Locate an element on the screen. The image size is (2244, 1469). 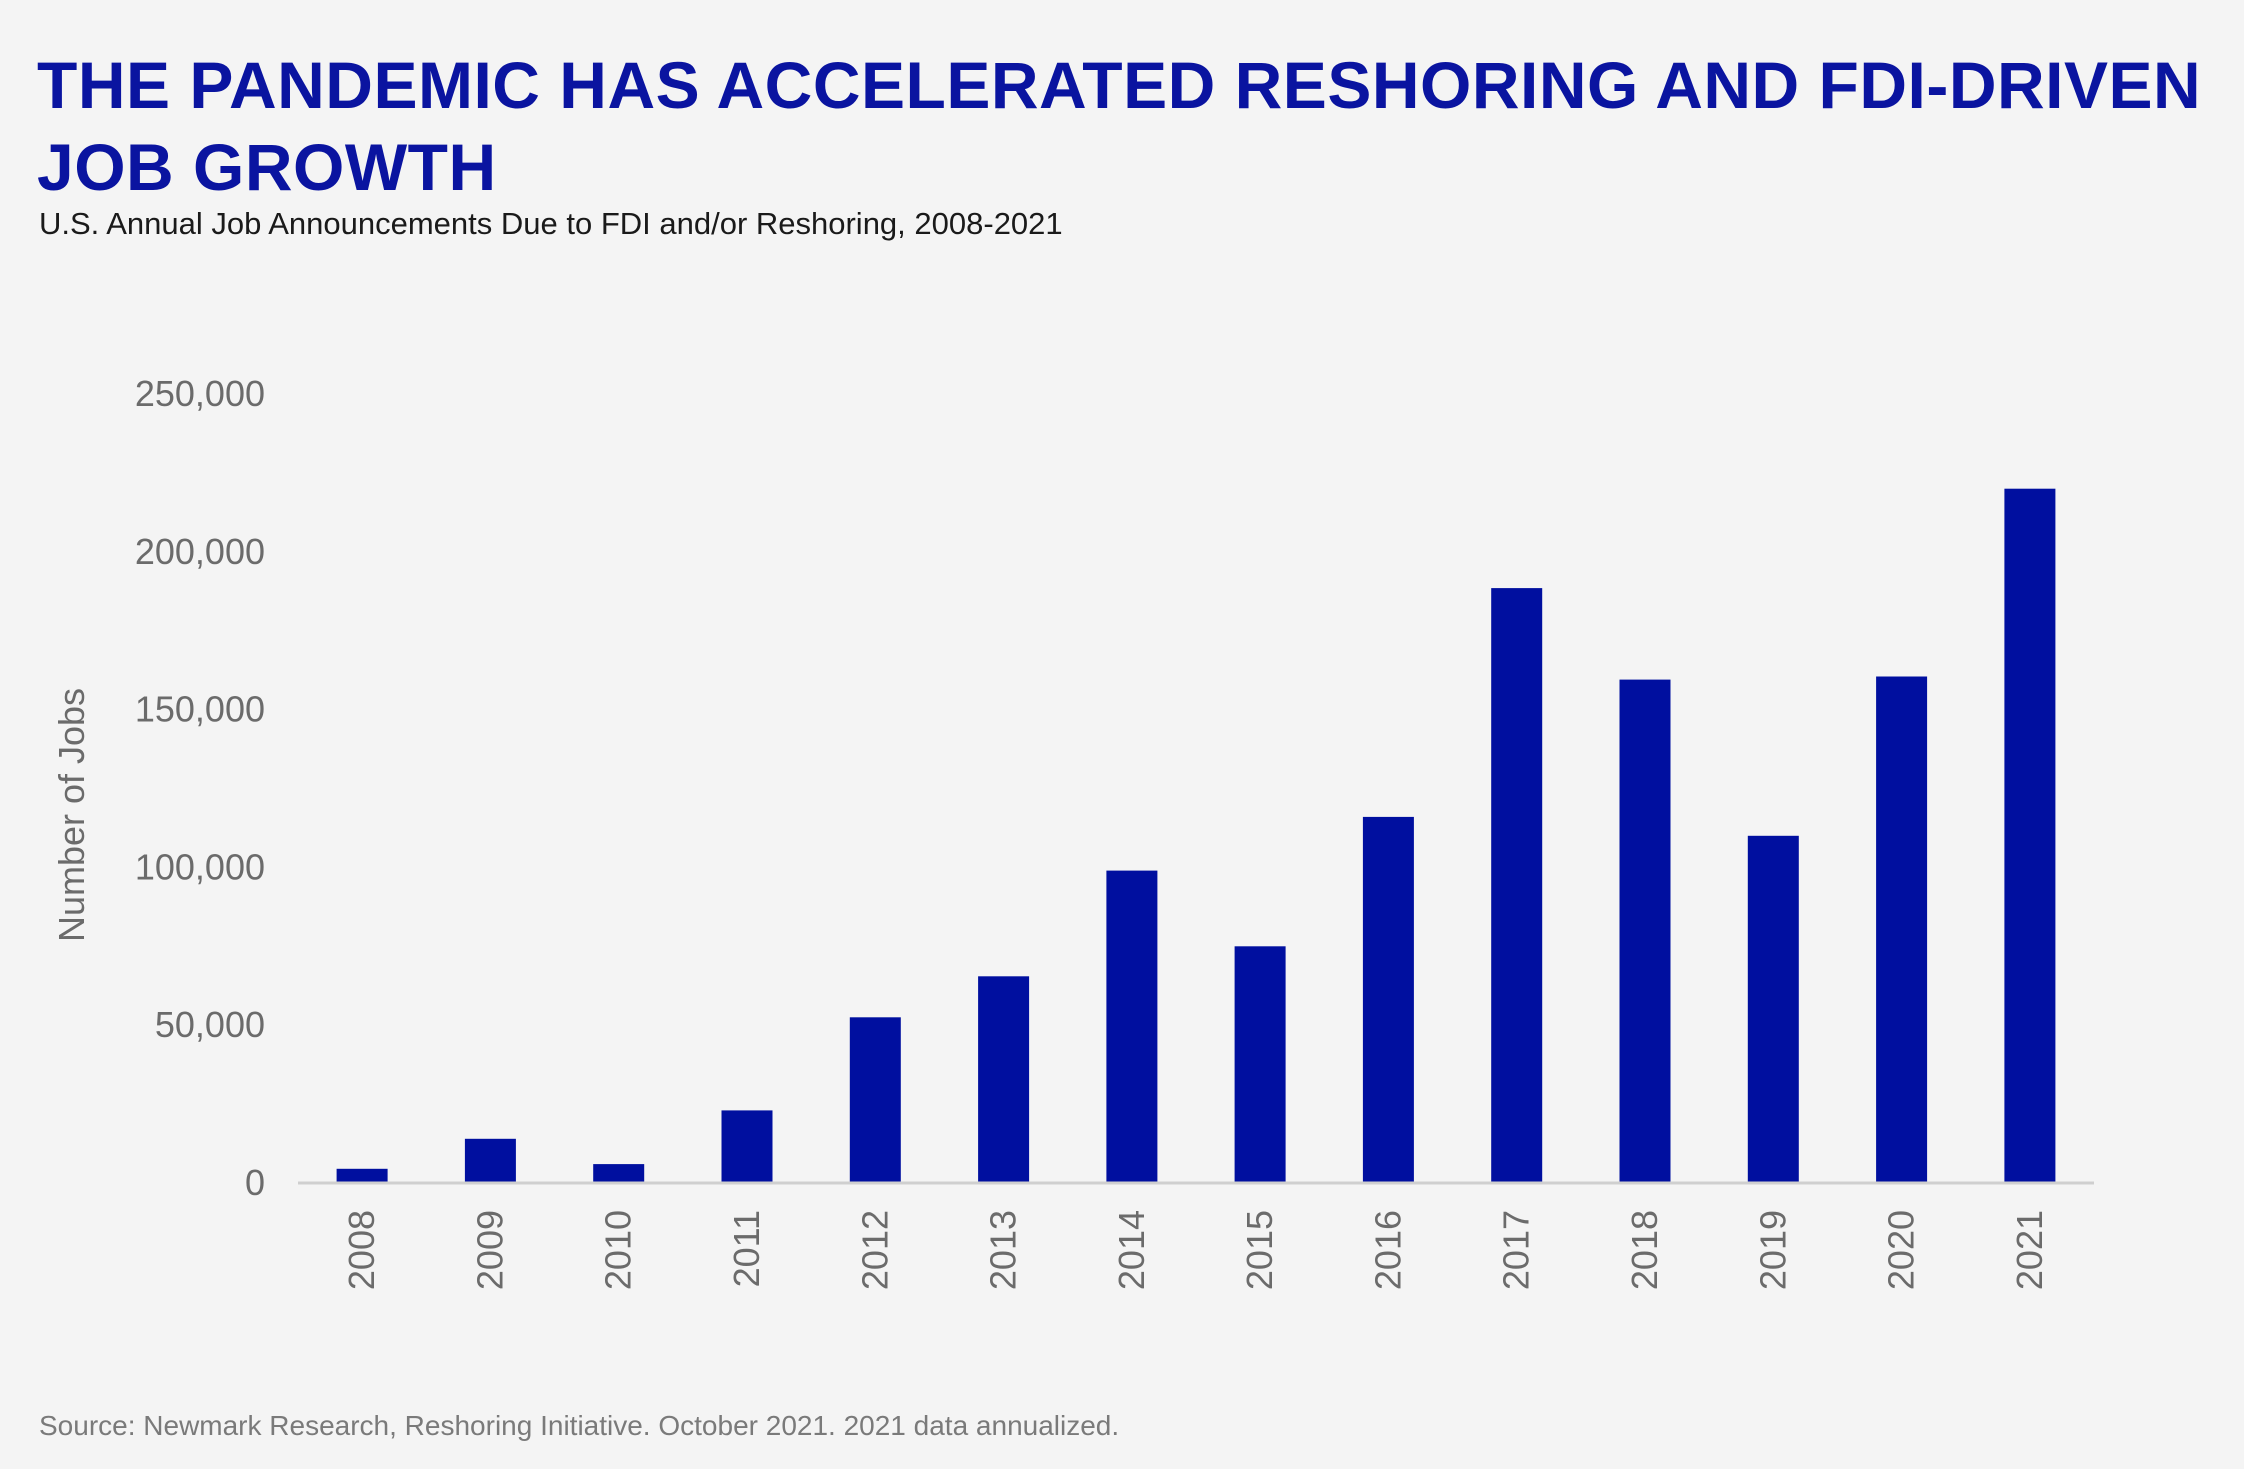
bar-2011 is located at coordinates (747, 1146).